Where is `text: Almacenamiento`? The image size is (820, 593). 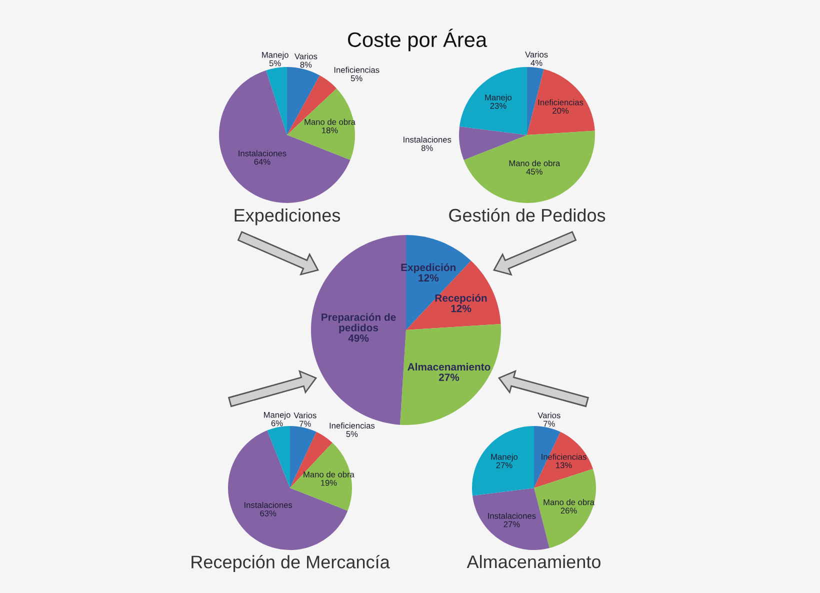 text: Almacenamiento is located at coordinates (533, 561).